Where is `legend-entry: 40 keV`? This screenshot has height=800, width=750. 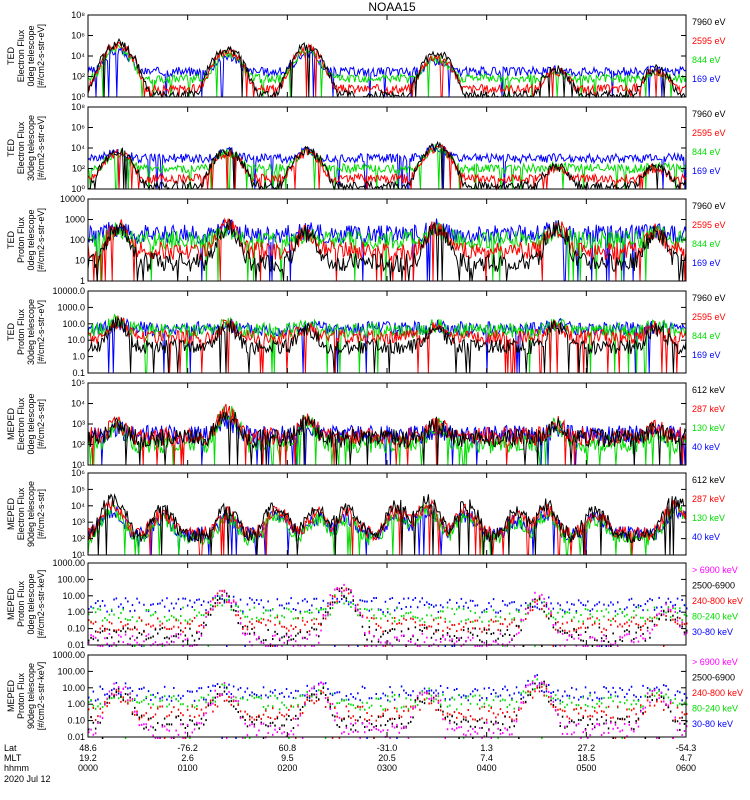
legend-entry: 40 keV is located at coordinates (706, 537).